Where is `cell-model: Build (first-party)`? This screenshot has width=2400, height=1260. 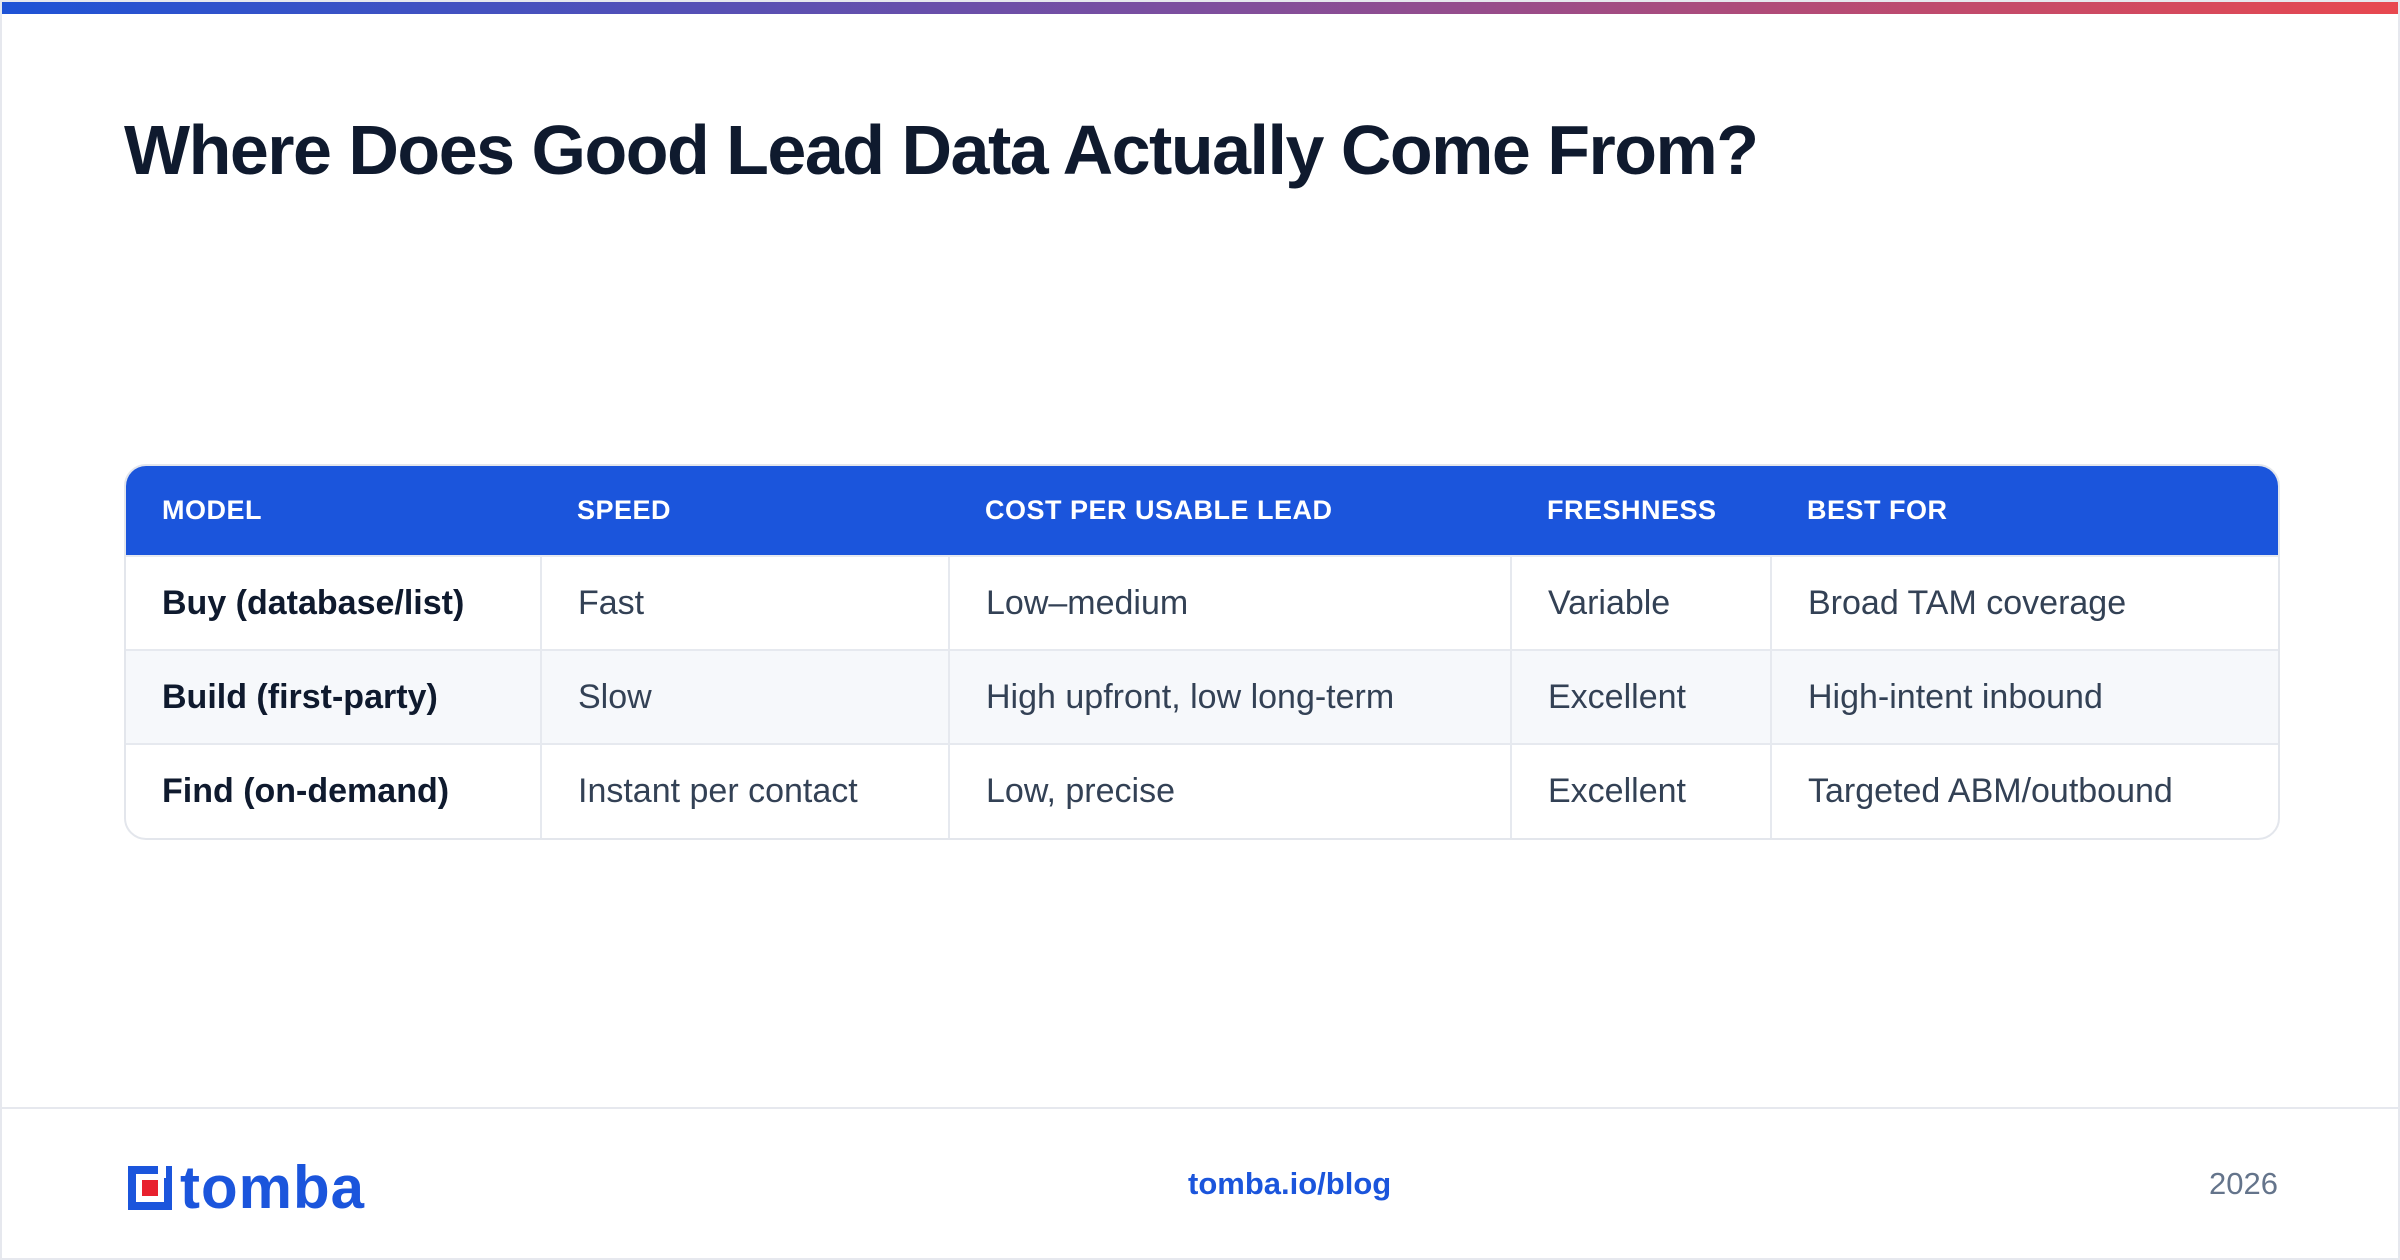 cell-model: Build (first-party) is located at coordinates (333, 696).